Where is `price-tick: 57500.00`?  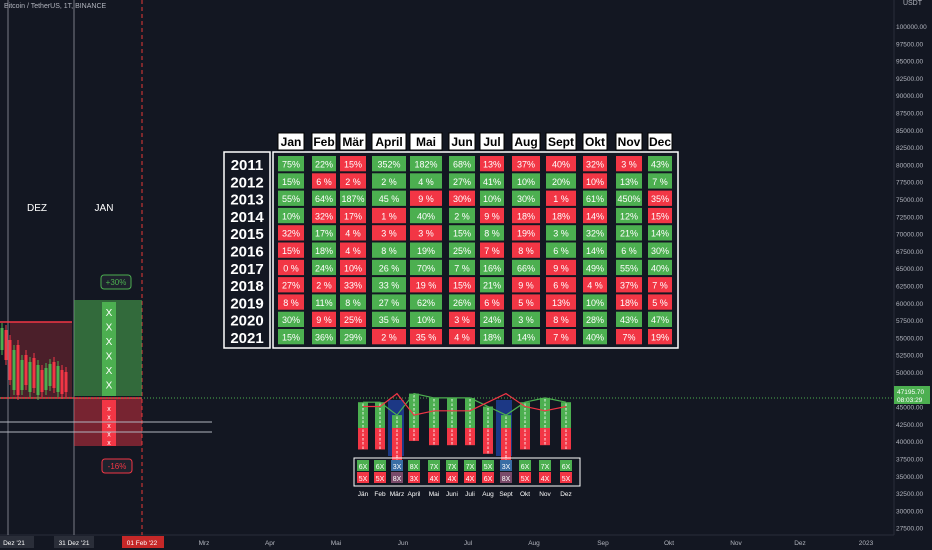
price-tick: 57500.00 is located at coordinates (909, 321).